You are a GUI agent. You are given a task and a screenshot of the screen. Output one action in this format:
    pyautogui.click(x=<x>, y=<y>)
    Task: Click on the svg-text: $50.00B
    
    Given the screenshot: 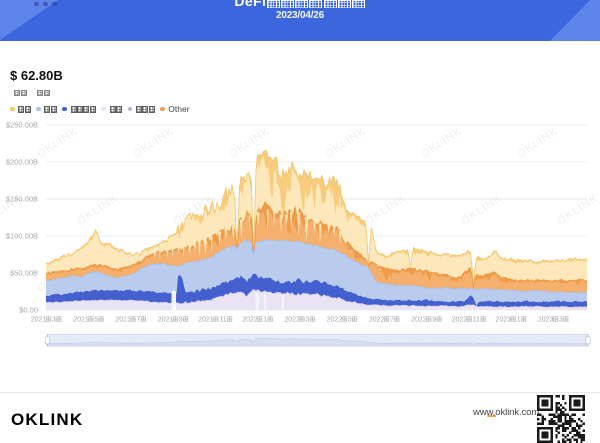 What is the action you would take?
    pyautogui.click(x=24, y=273)
    